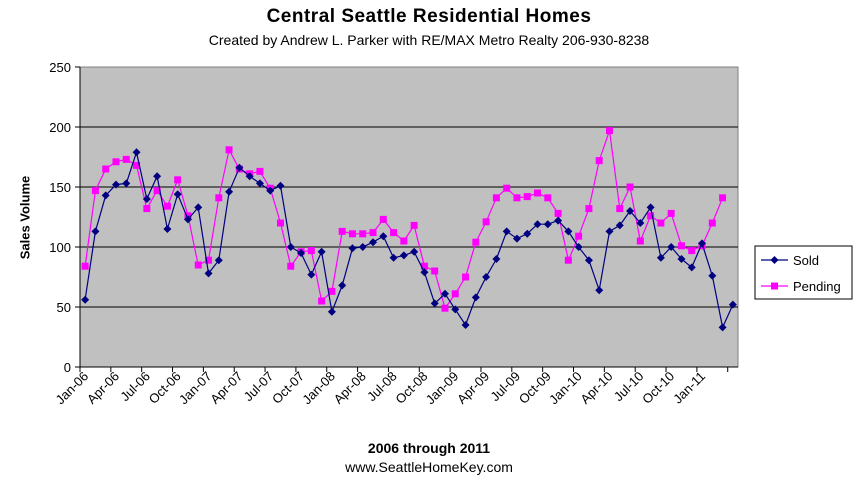 The image size is (858, 488). What do you see at coordinates (64, 307) in the screenshot?
I see `y-tick-label: 50` at bounding box center [64, 307].